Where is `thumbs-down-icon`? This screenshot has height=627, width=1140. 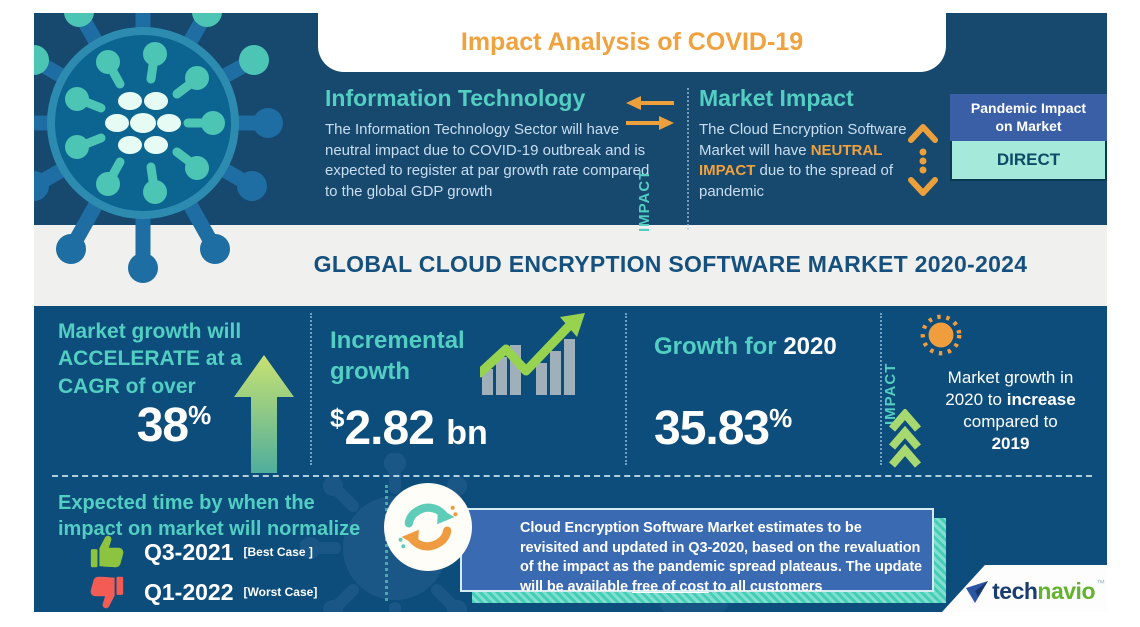
thumbs-down-icon is located at coordinates (107, 592).